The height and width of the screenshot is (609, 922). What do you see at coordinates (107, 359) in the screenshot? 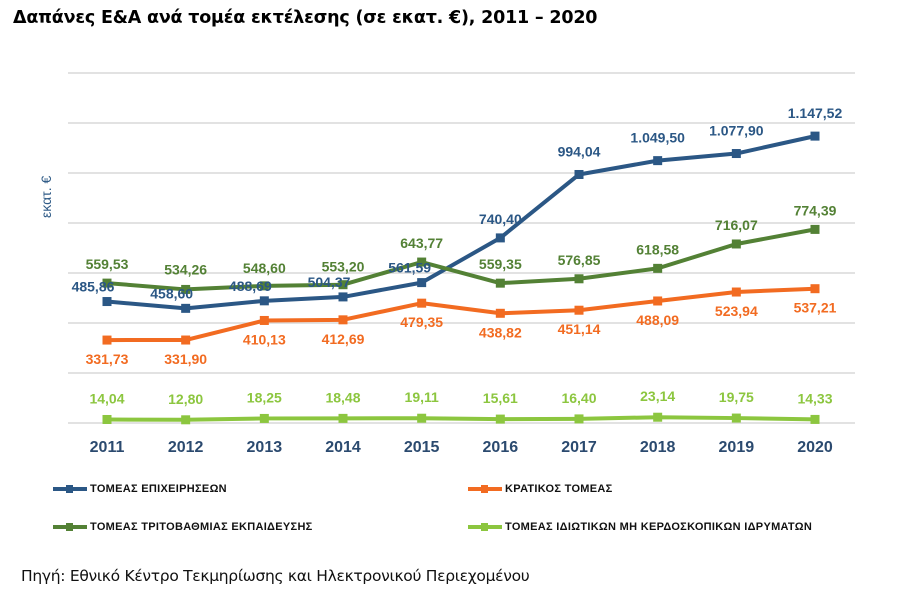
I see `data-label-government: 331,73` at bounding box center [107, 359].